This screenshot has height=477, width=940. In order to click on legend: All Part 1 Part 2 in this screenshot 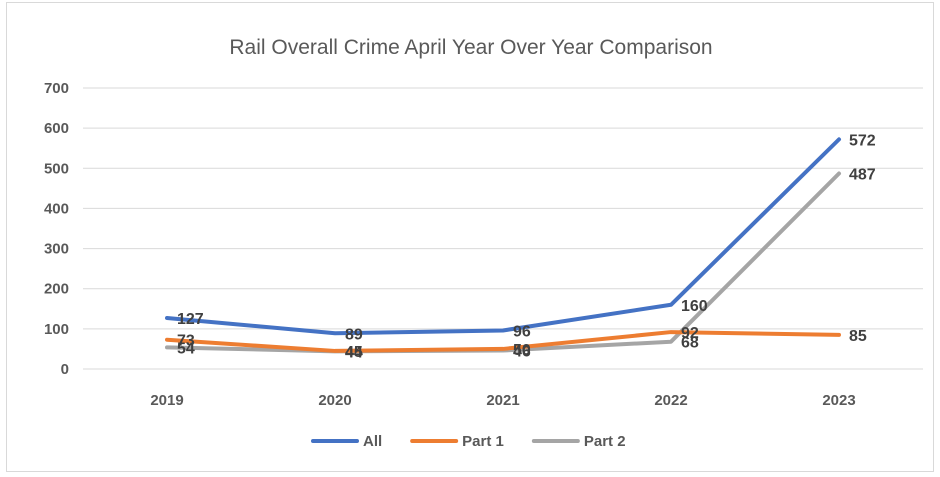, I will do `click(468, 441)`.